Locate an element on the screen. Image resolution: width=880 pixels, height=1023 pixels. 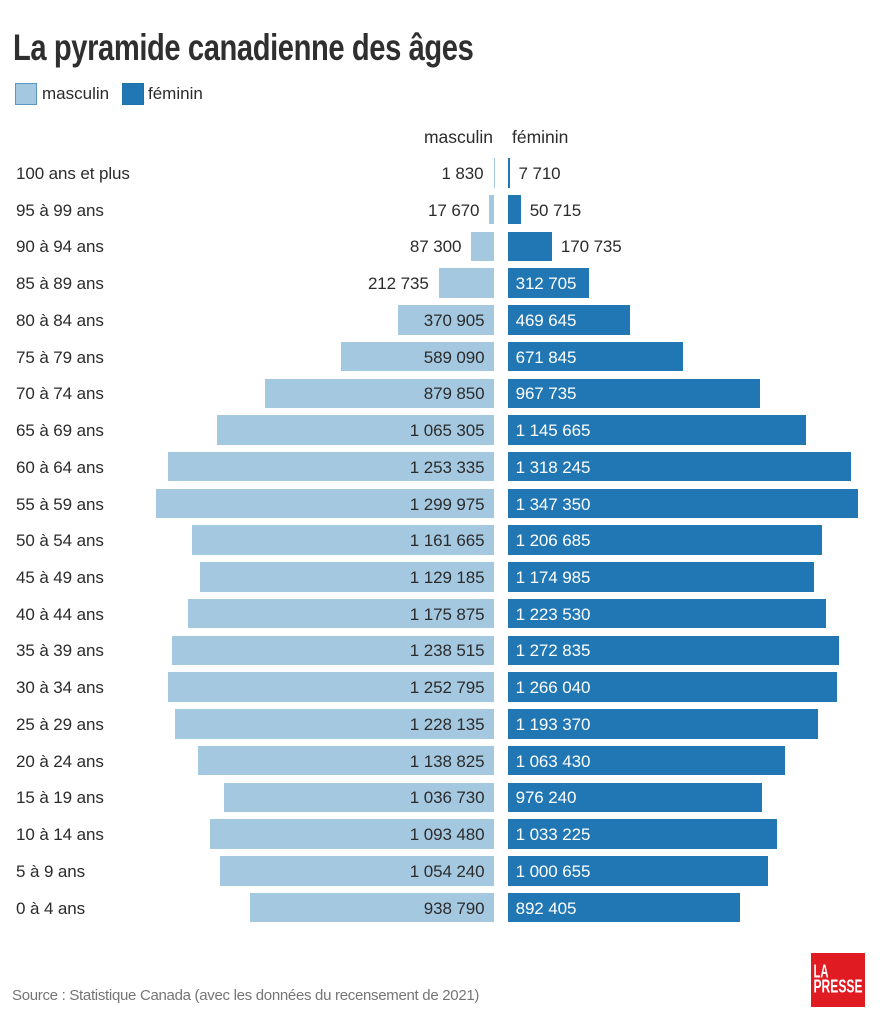
svg-text: PRESSE is located at coordinates (838, 987).